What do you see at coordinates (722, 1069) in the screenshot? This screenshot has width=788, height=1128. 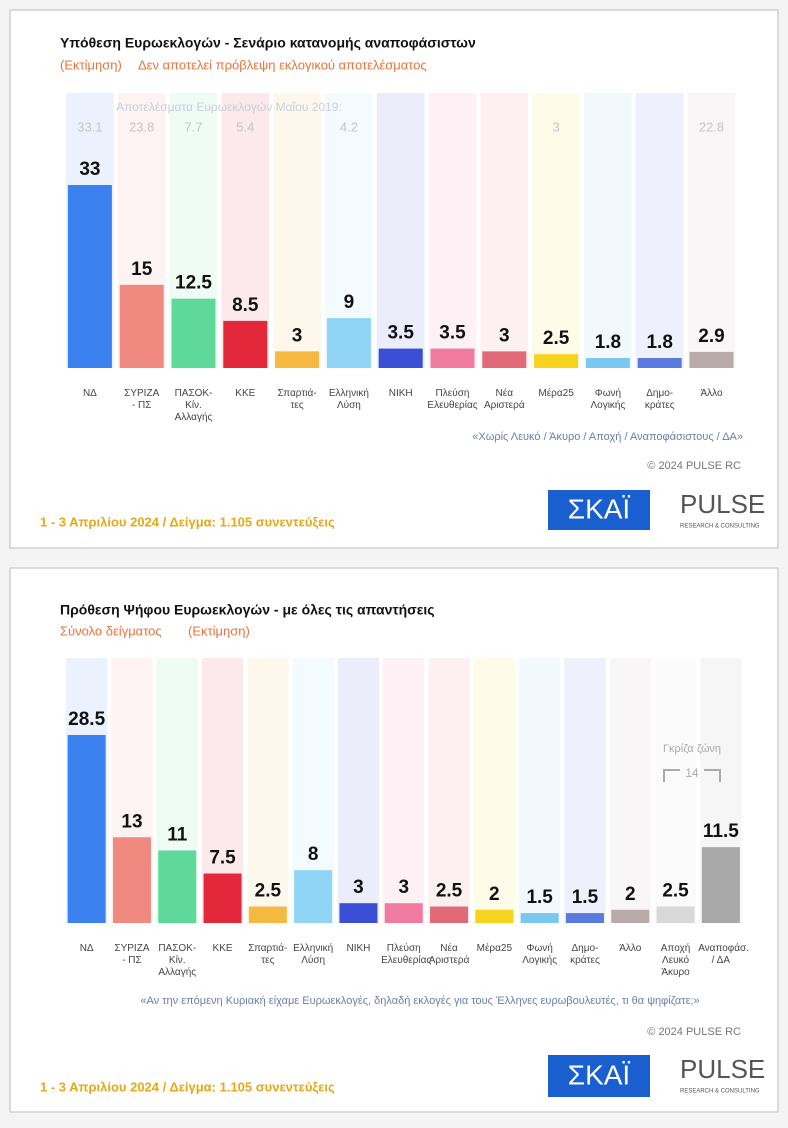 I see `logo: PULSE` at bounding box center [722, 1069].